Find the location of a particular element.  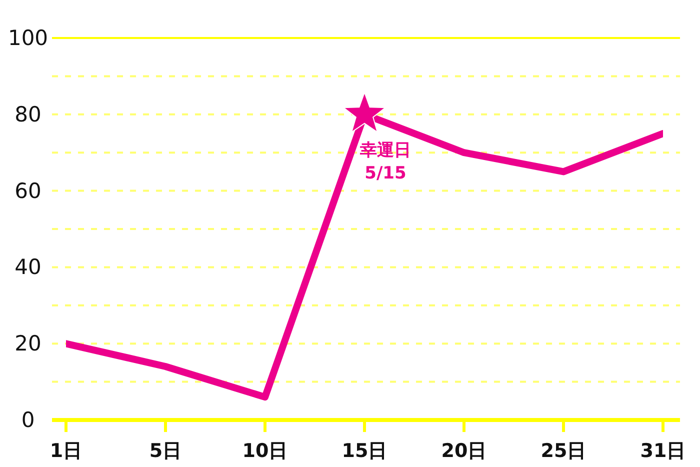

x-tick-label: 25日 is located at coordinates (563, 451).